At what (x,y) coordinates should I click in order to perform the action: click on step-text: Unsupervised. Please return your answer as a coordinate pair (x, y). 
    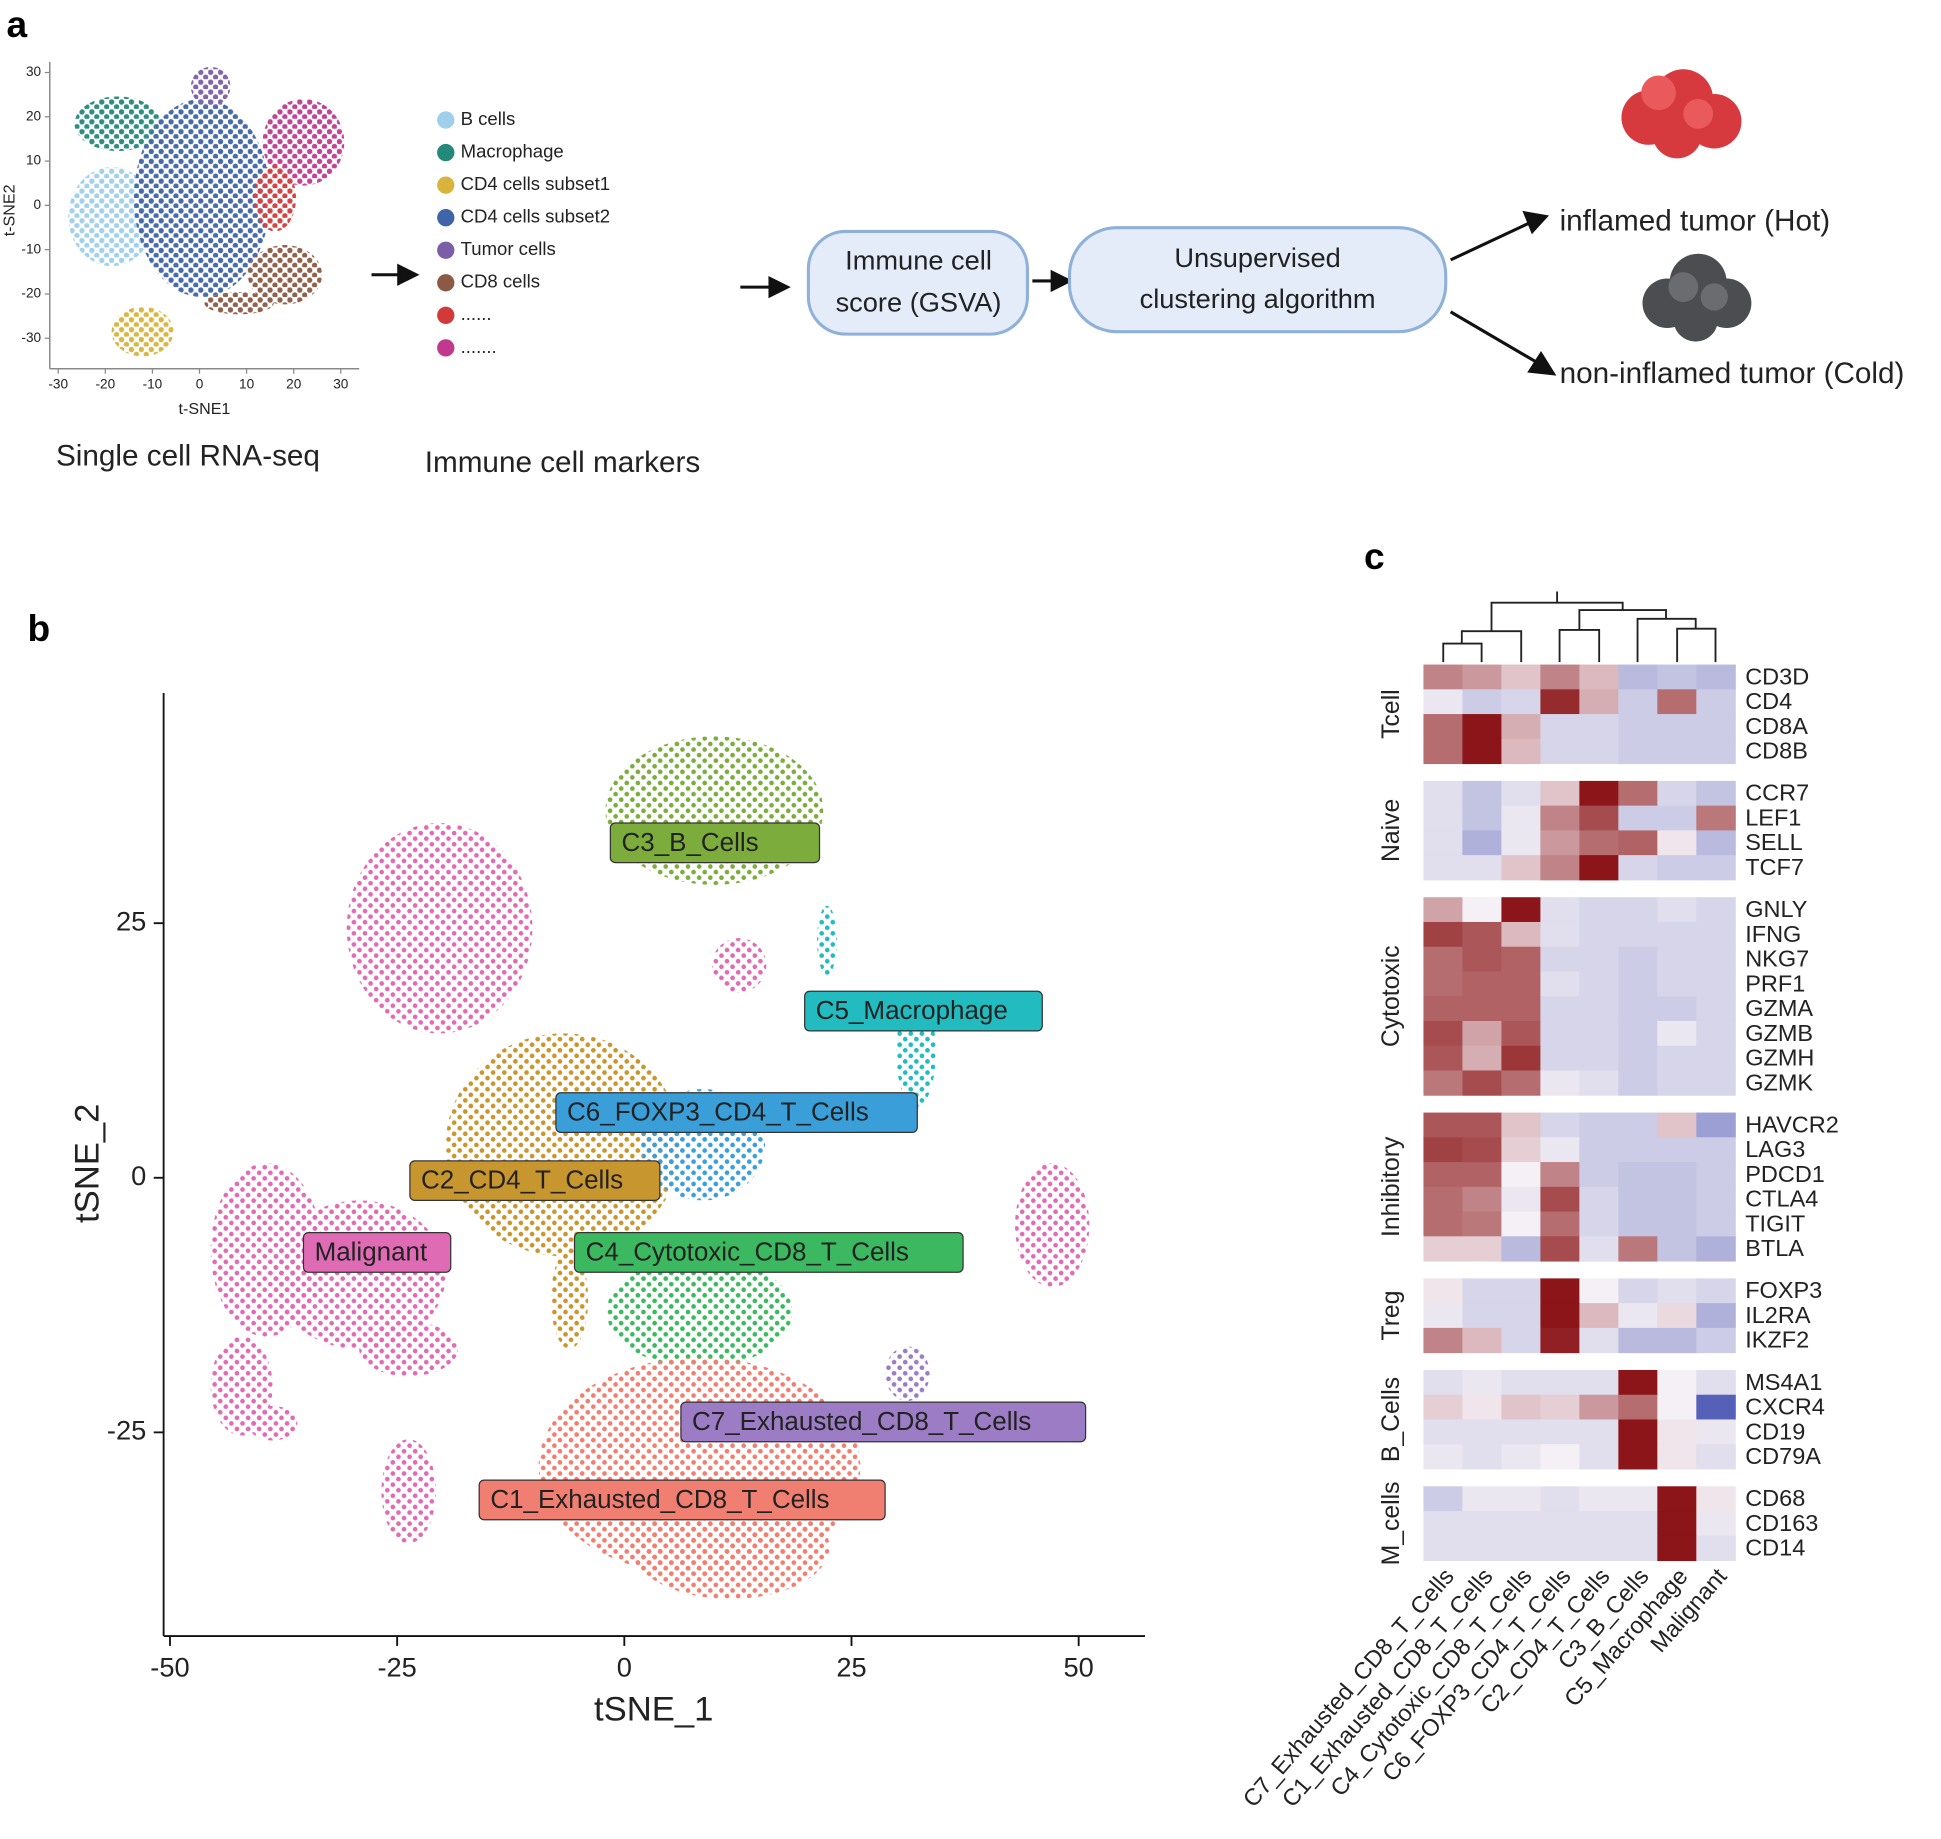
    Looking at the image, I should click on (1257, 257).